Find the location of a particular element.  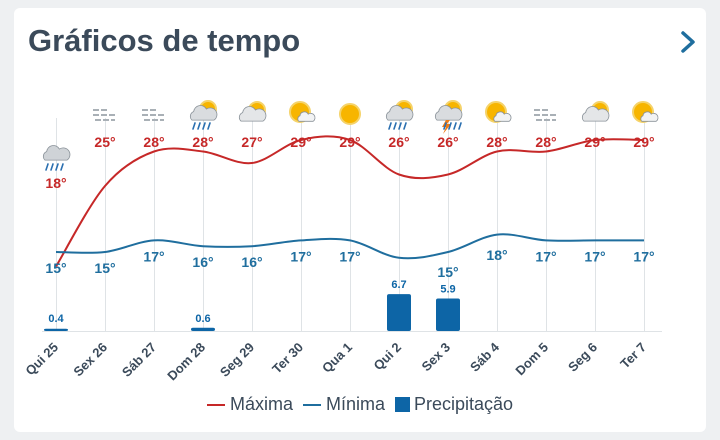

legend-label-precip: Precipitação is located at coordinates (463, 404).